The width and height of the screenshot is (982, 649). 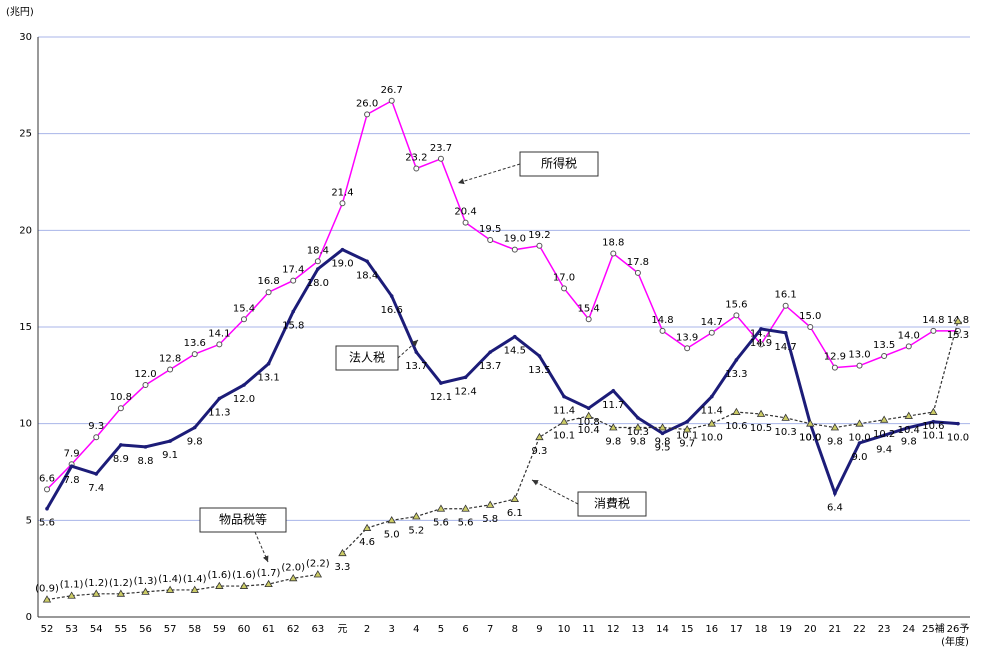 I want to click on data-label: 10.4, so click(x=909, y=430).